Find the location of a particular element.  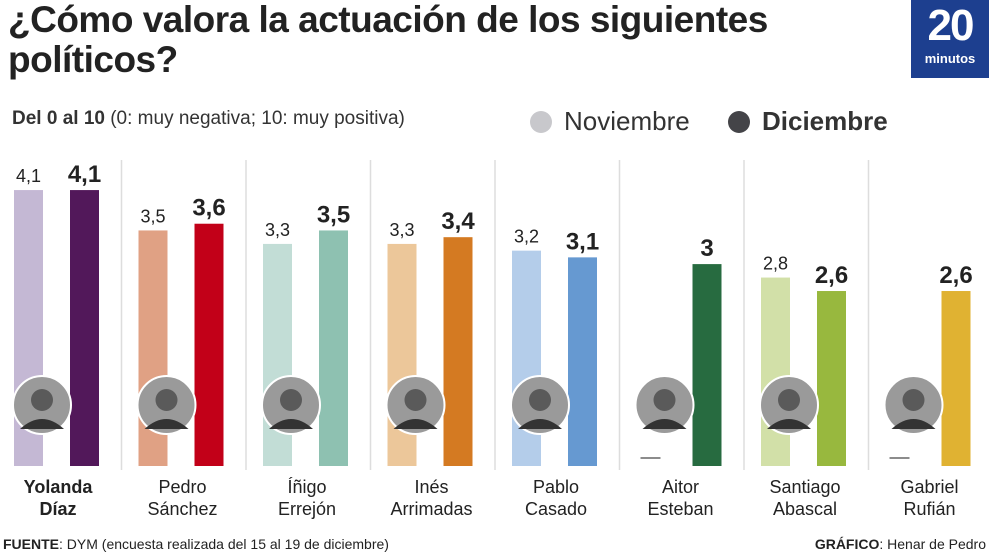

name-line: Pablo is located at coordinates (556, 487).